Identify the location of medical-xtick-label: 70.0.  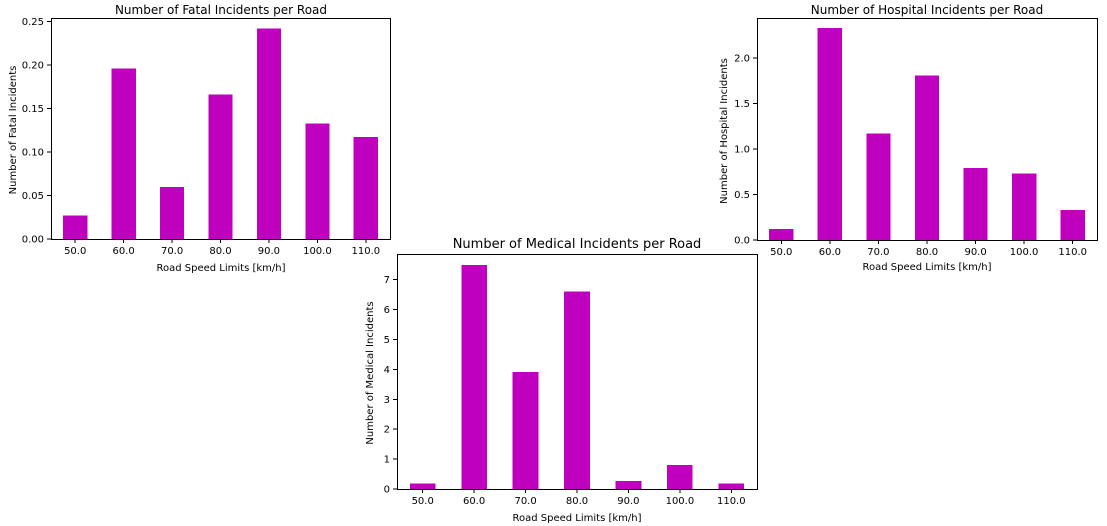
(525, 501).